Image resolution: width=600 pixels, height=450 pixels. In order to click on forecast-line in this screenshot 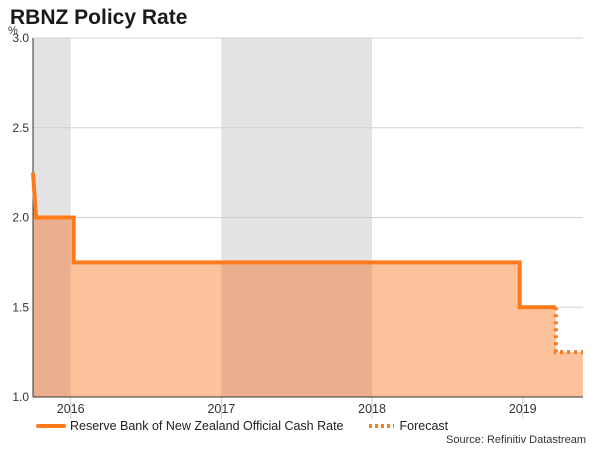, I will do `click(568, 331)`.